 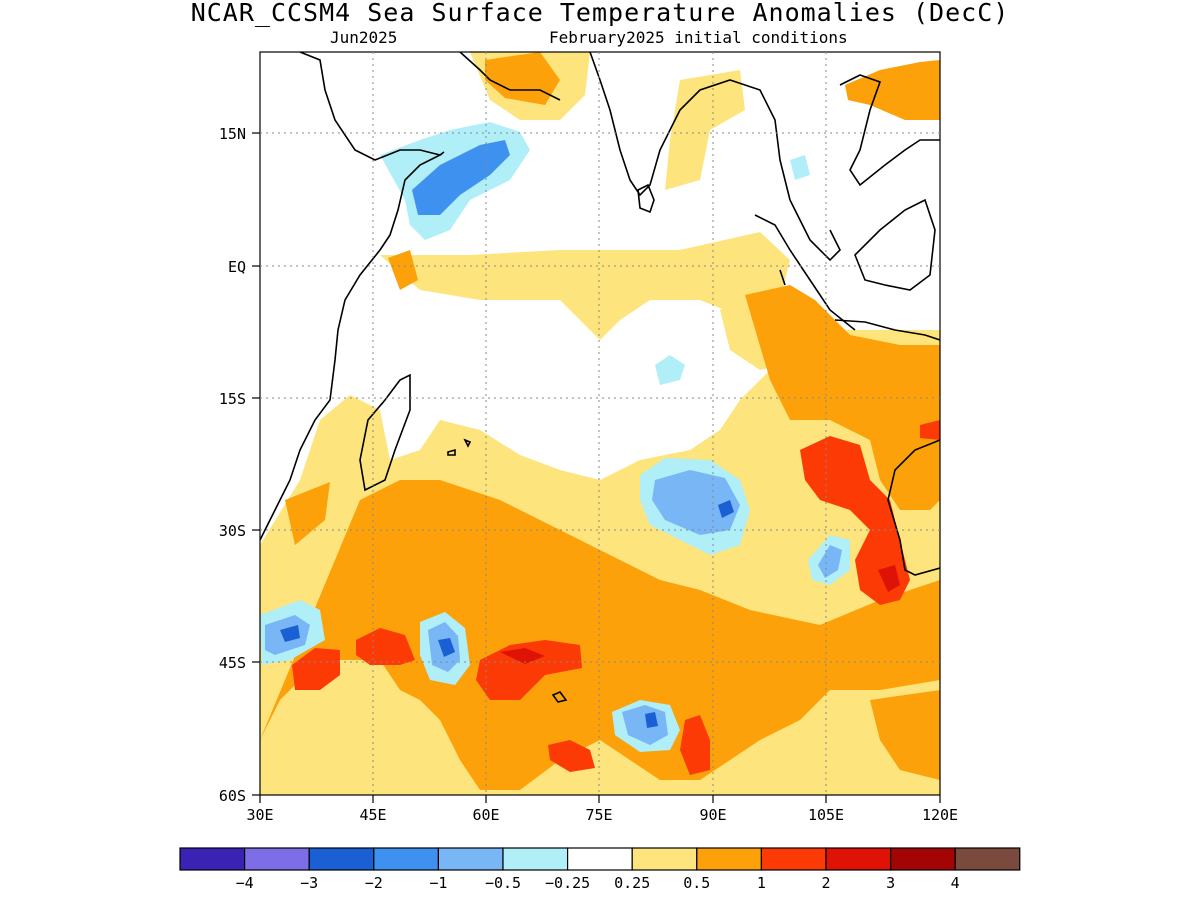 I want to click on lat-label-eq: EQ, so click(x=237, y=267).